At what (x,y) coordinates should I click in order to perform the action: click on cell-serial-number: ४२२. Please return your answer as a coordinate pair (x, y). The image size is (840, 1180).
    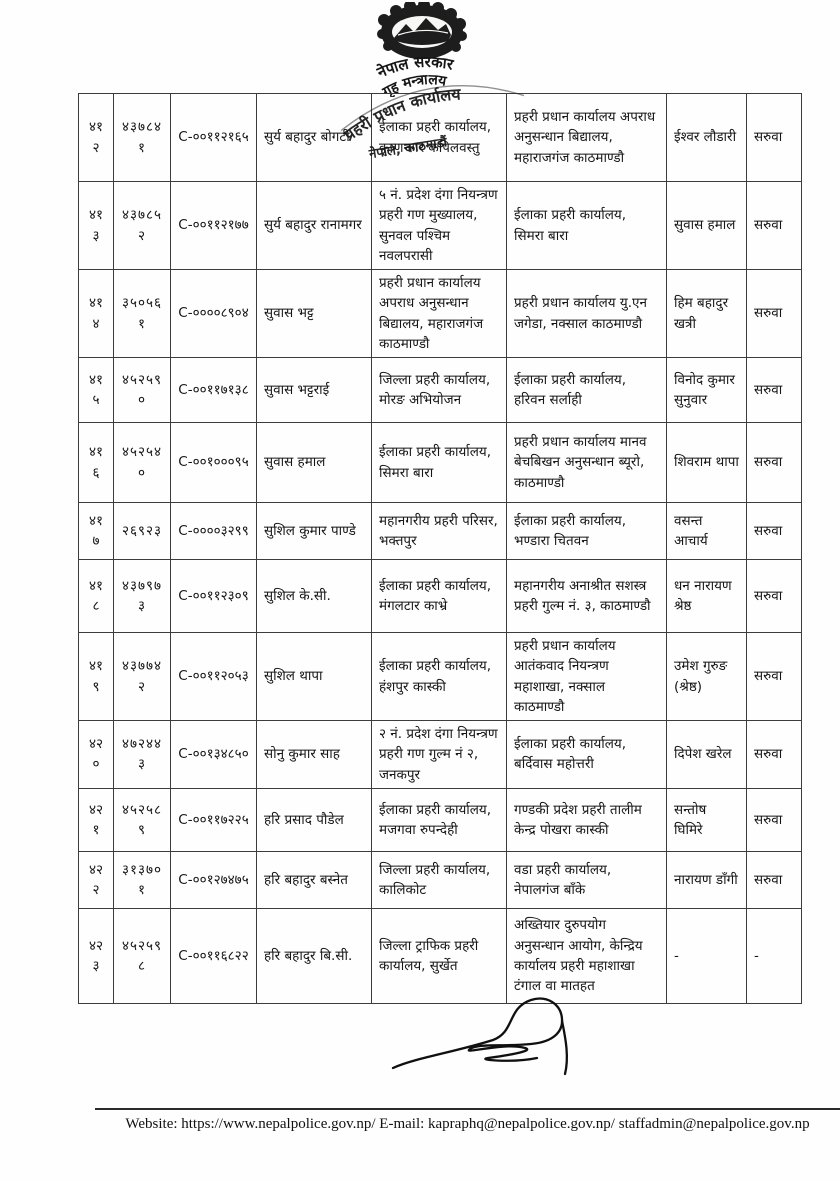
    Looking at the image, I should click on (96, 879).